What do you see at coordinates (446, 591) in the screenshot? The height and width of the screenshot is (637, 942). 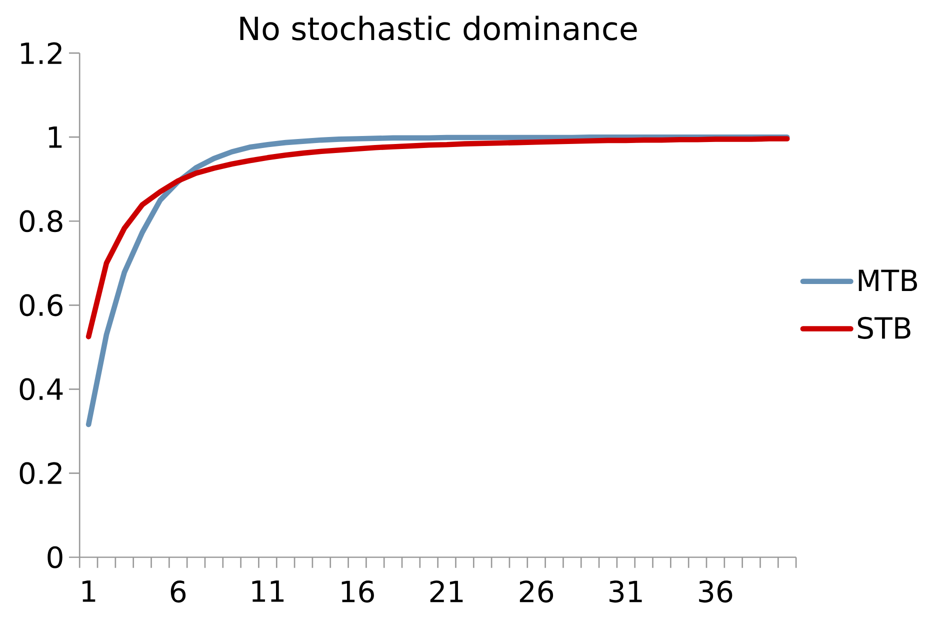 I see `x-tick-label: 21` at bounding box center [446, 591].